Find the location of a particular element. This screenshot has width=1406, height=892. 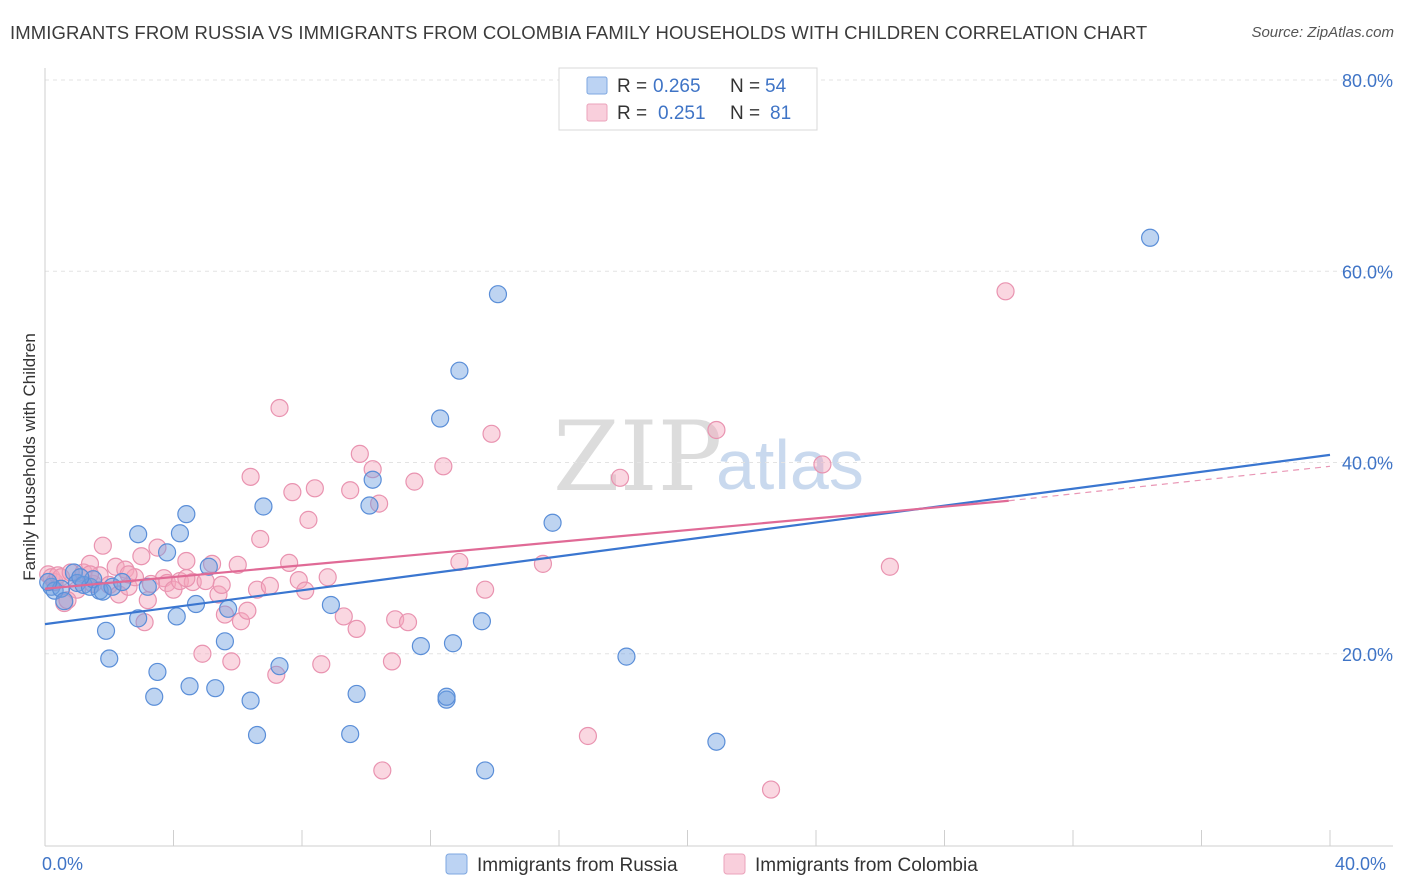

legend-colombia-r-label: R = is located at coordinates (632, 113).